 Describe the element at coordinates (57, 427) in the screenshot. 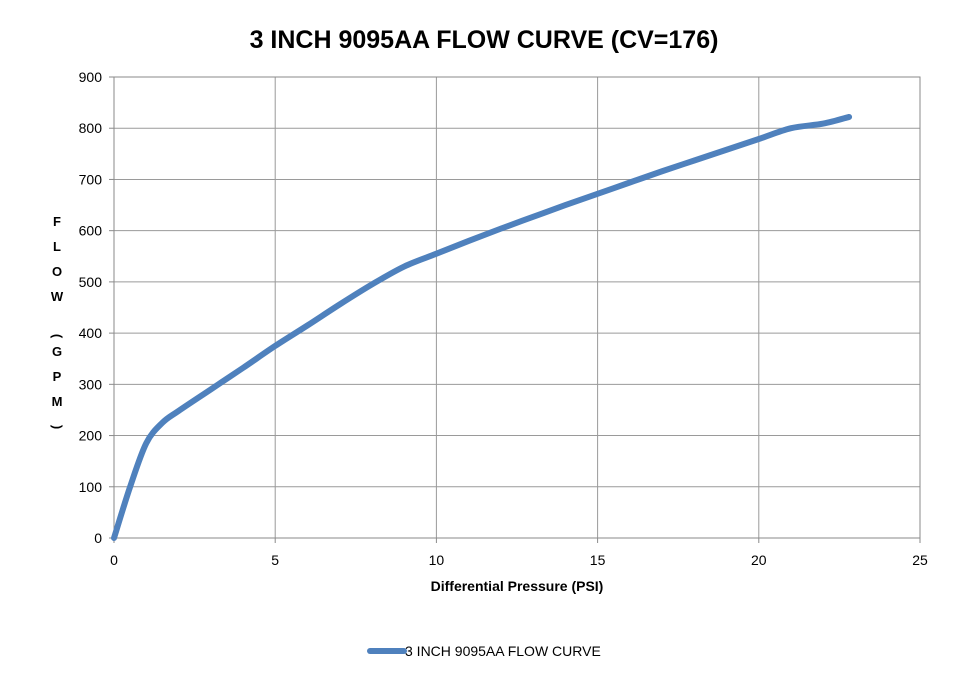

I see `y-axis-label-char: )` at that location.